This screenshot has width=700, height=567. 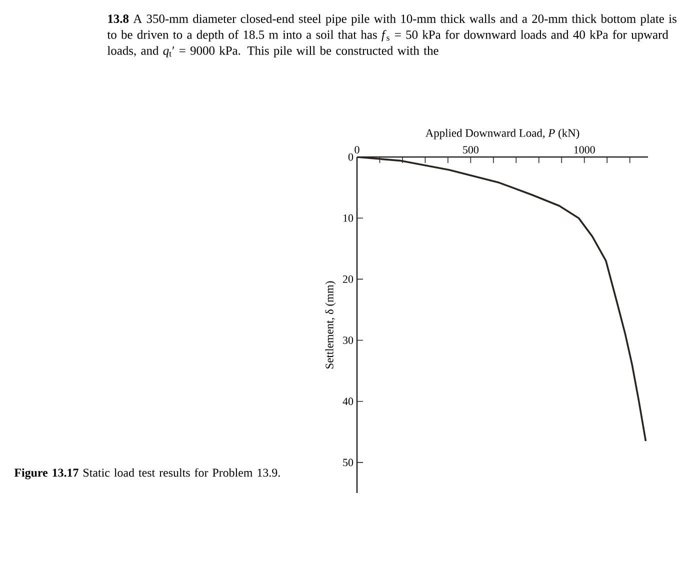 I want to click on x-tick-label: 500, so click(x=470, y=150).